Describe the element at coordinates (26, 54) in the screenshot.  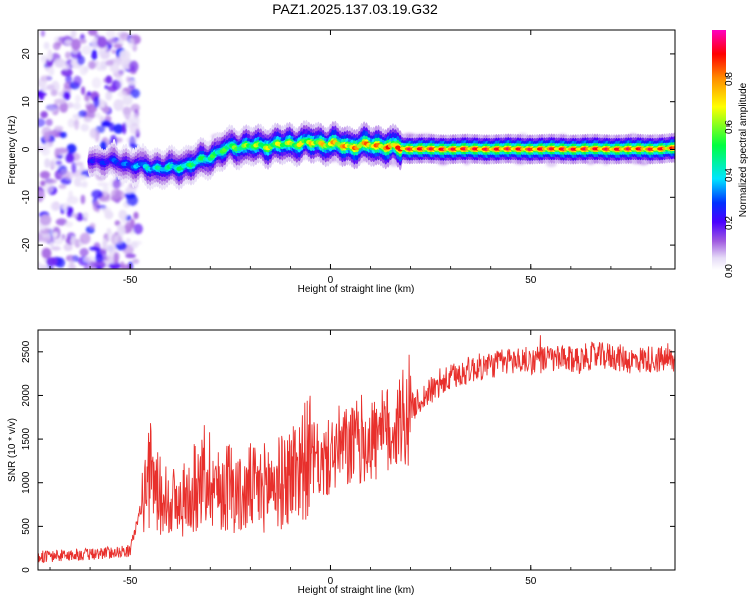
I see `spectrogram-y-tick-label: 20` at that location.